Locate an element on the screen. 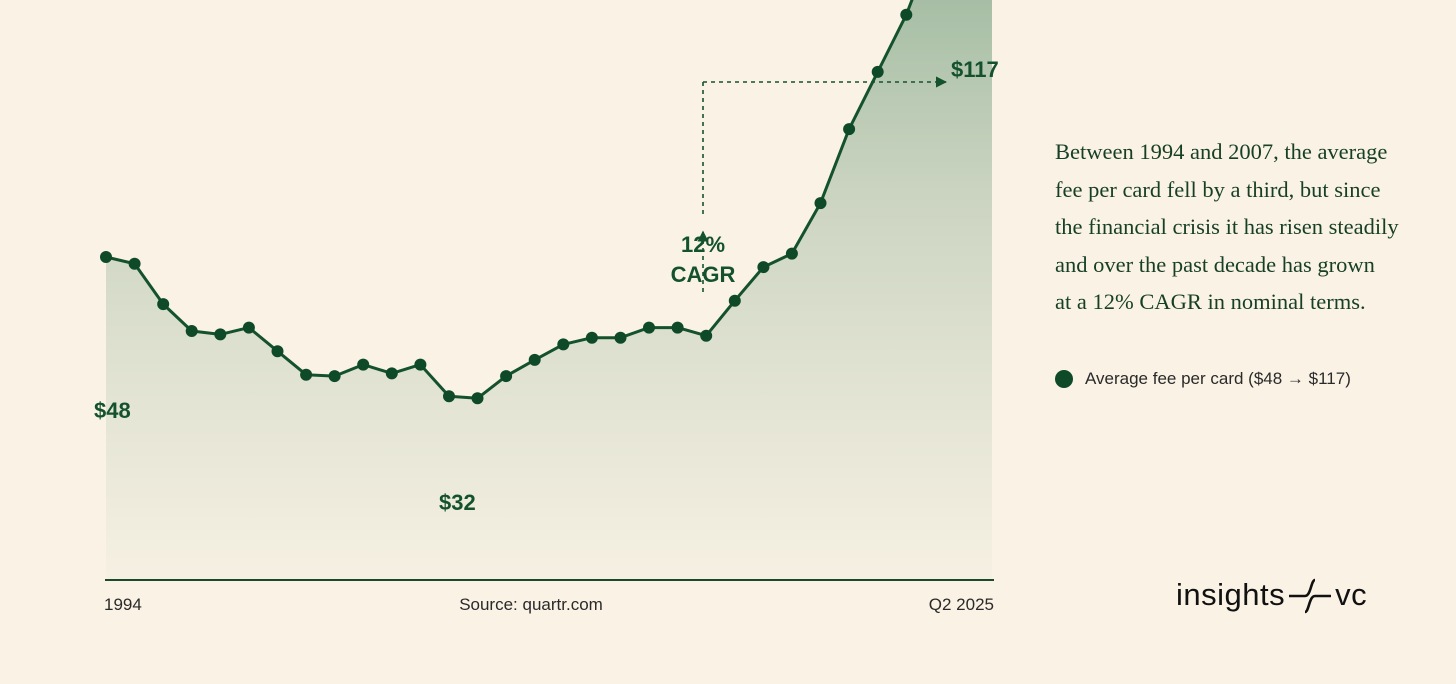 The image size is (1456, 684). legend: Average fee per card ($48 → $117) is located at coordinates (1203, 379).